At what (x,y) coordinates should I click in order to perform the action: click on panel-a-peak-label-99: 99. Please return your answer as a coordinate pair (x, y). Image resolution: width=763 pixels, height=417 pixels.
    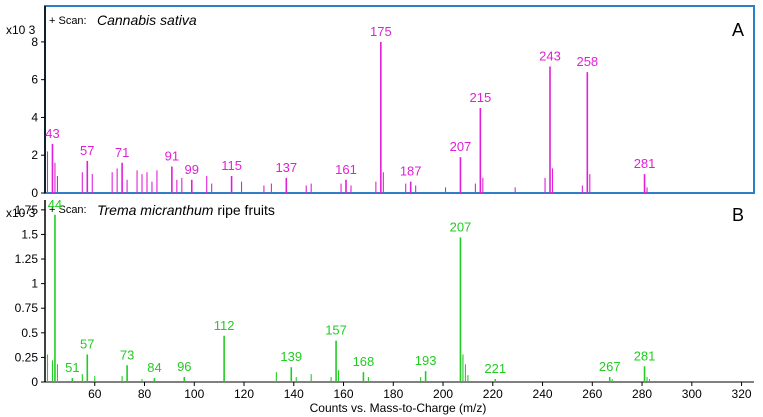
    Looking at the image, I should click on (192, 169).